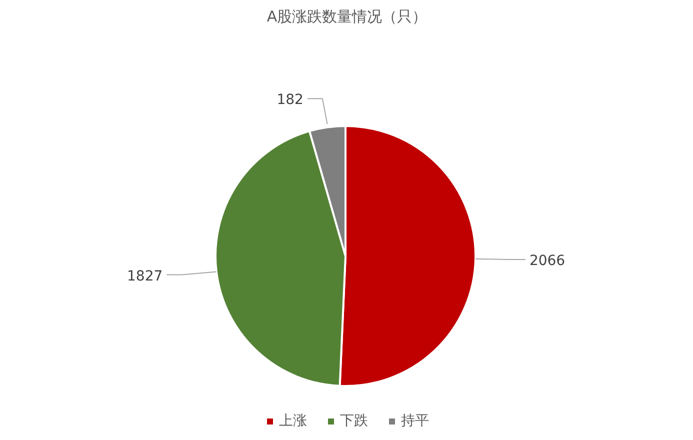 This screenshot has height=440, width=693. Describe the element at coordinates (354, 421) in the screenshot. I see `legend-label: 下跌` at that location.